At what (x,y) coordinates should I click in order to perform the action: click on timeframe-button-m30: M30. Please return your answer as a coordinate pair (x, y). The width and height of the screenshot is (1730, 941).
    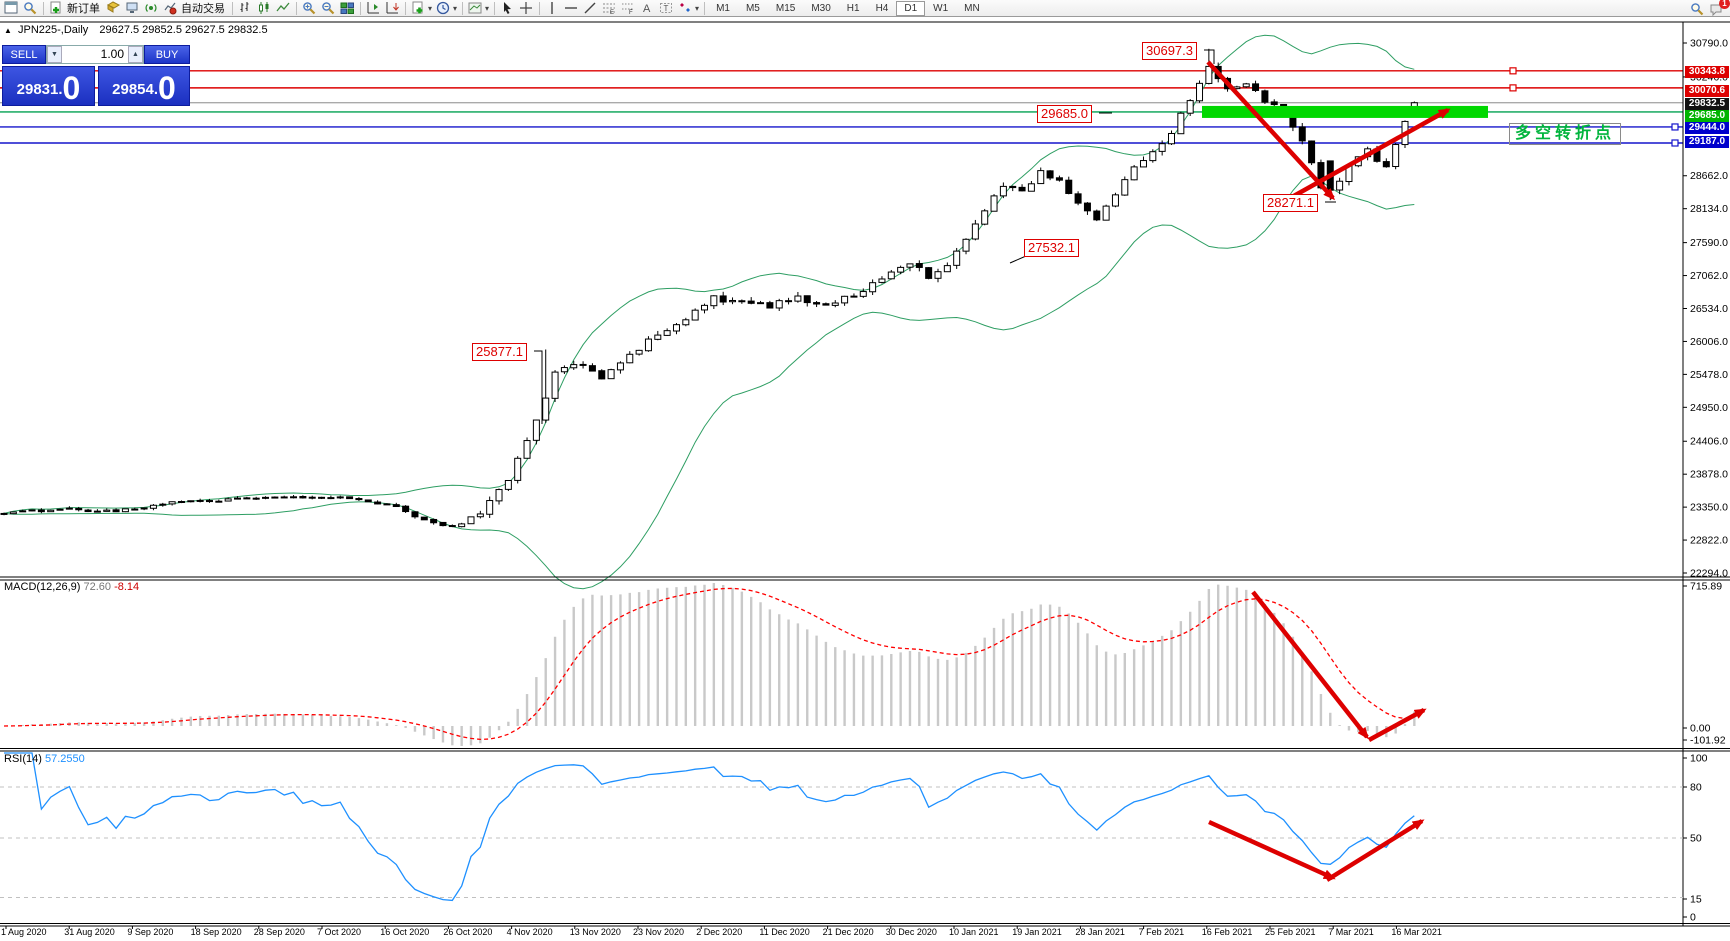
    Looking at the image, I should click on (821, 8).